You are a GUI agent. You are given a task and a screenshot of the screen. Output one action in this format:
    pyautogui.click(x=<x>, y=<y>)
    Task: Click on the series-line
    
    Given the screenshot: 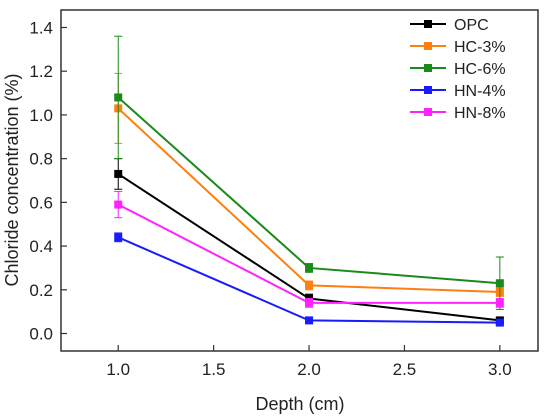 What is the action you would take?
    pyautogui.click(x=308, y=280)
    